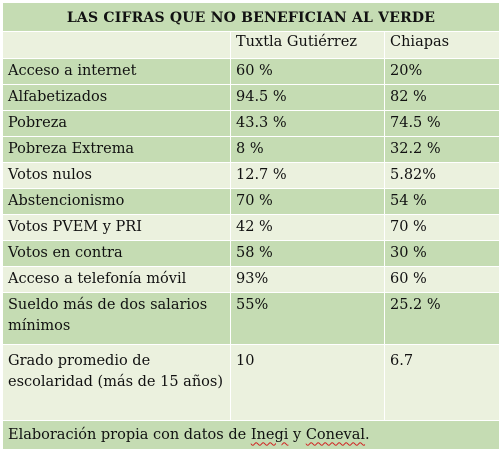 This screenshot has height=450, width=502. What do you see at coordinates (307, 71) in the screenshot?
I see `tuxtla-value: 60 %` at bounding box center [307, 71].